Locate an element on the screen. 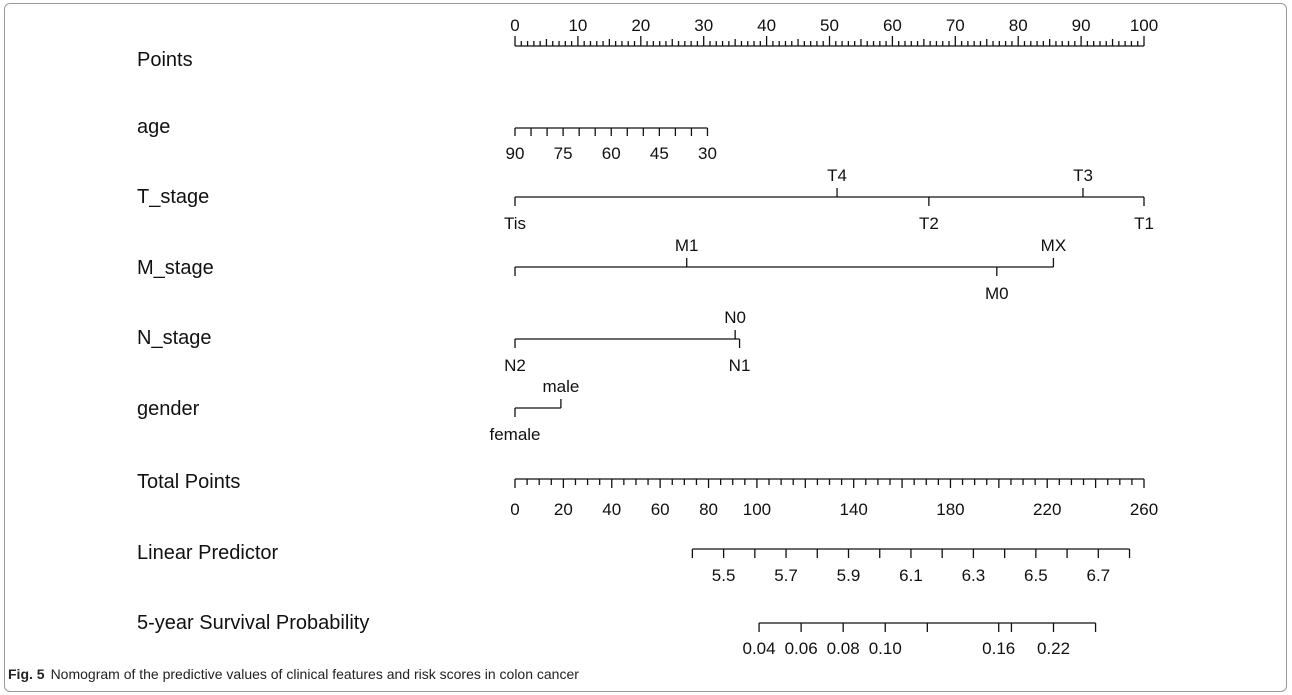 This screenshot has width=1292, height=695. row-label: M_stage is located at coordinates (175, 268).